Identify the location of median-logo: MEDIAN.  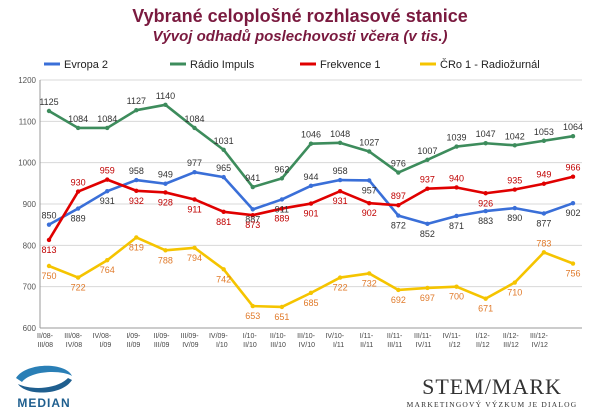
(44, 387).